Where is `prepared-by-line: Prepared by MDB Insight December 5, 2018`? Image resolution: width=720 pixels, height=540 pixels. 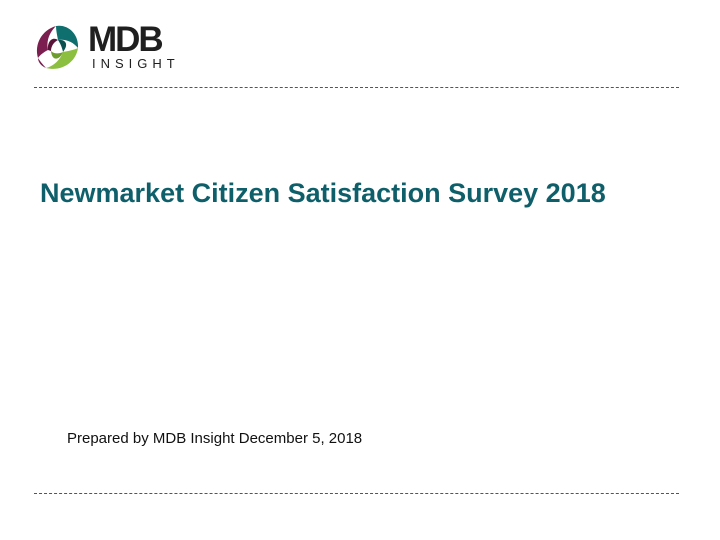
prepared-by-line: Prepared by MDB Insight December 5, 2018 is located at coordinates (215, 438).